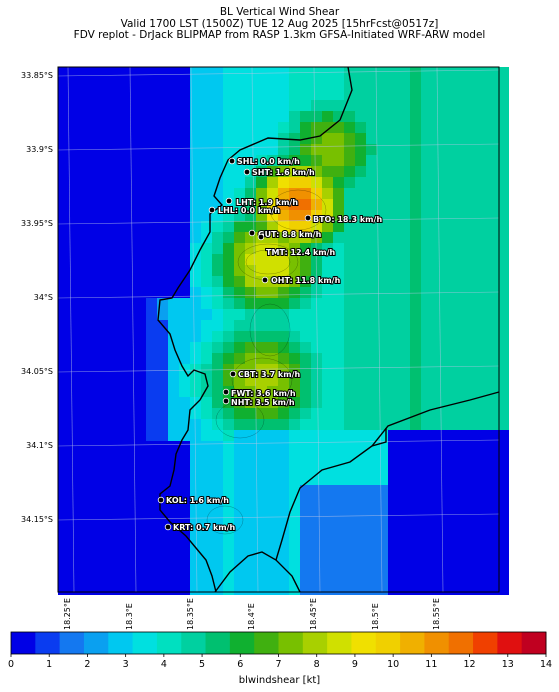  Describe the element at coordinates (469, 664) in the screenshot. I see `colorbar-tick-label: 12` at that location.